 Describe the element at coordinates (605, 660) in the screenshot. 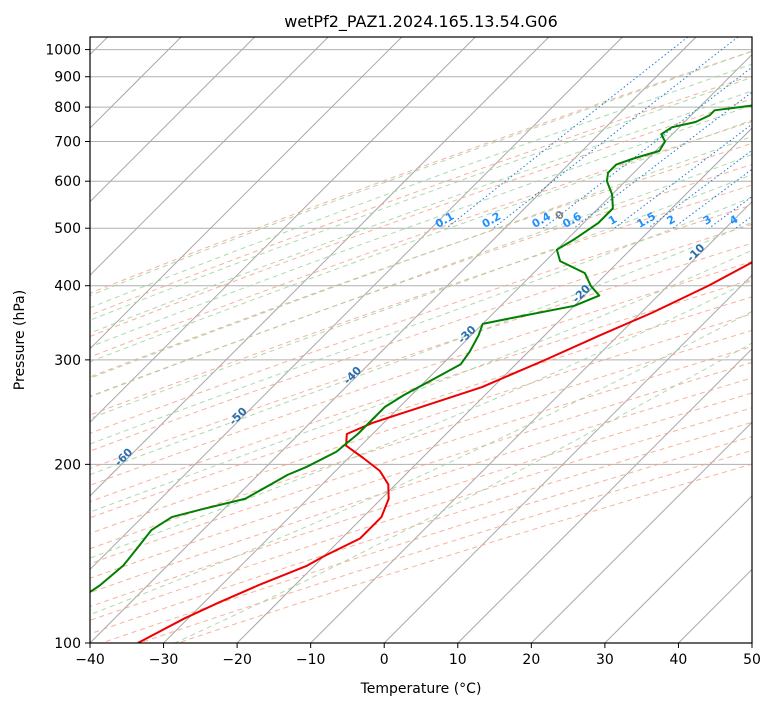

I see `x-tick-label: 30` at that location.